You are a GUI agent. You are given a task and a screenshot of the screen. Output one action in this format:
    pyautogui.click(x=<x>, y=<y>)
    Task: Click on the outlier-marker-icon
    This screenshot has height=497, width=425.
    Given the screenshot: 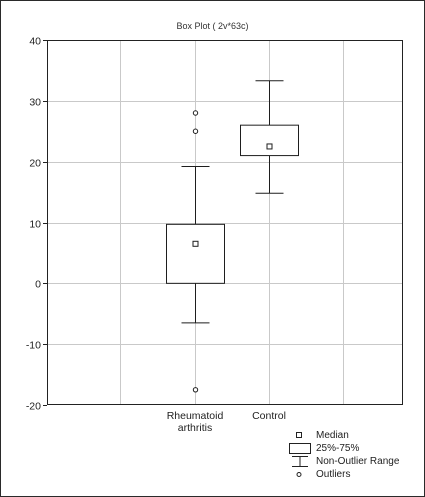 What is the action you would take?
    pyautogui.click(x=299, y=474)
    